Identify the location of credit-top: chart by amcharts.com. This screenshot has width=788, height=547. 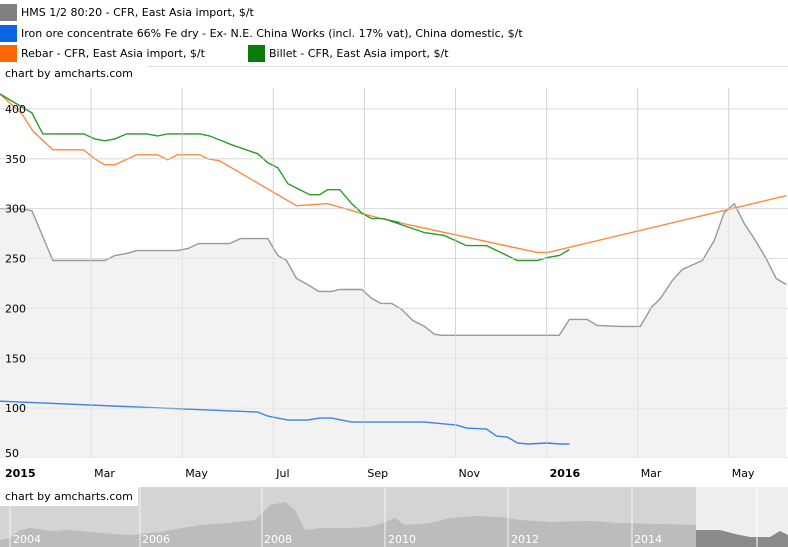
(69, 73).